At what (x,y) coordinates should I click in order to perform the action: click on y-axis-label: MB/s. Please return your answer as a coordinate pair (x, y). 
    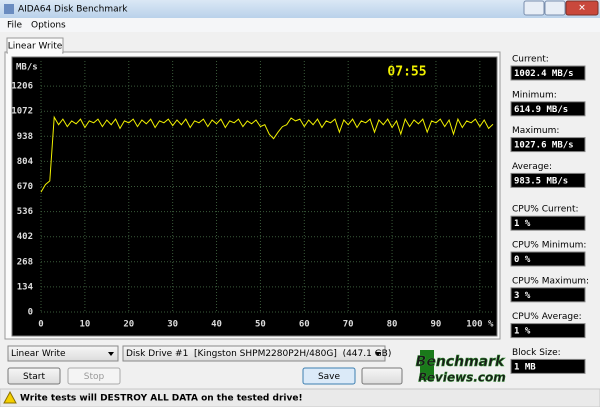
    Looking at the image, I should click on (27, 68).